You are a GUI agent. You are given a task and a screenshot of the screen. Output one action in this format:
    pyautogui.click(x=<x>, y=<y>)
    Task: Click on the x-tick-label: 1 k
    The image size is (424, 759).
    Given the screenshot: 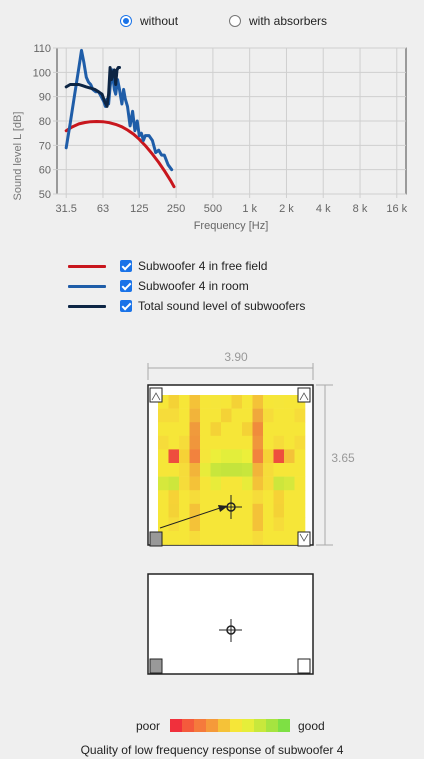 What is the action you would take?
    pyautogui.click(x=249, y=209)
    